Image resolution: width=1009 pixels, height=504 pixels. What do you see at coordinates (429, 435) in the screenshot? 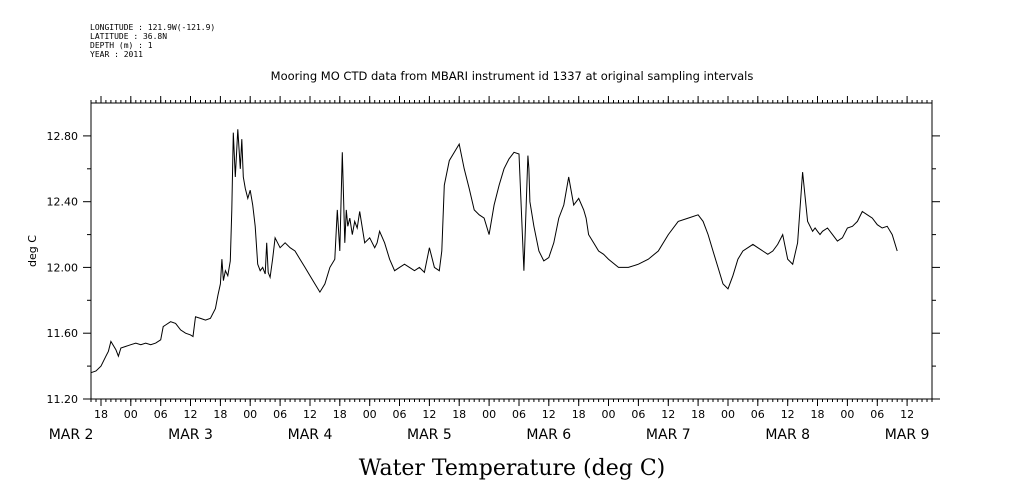
I see `x-day-label: MAR 5` at bounding box center [429, 435].